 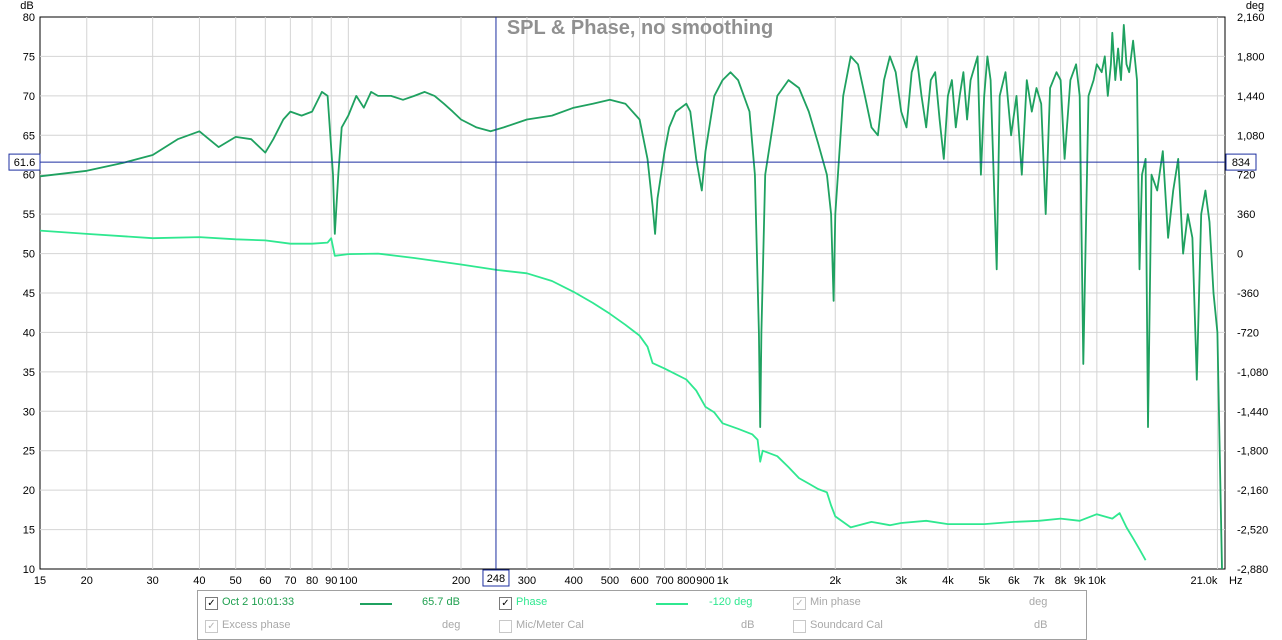 What do you see at coordinates (1252, 412) in the screenshot?
I see `y-right-tick-label: -1,440` at bounding box center [1252, 412].